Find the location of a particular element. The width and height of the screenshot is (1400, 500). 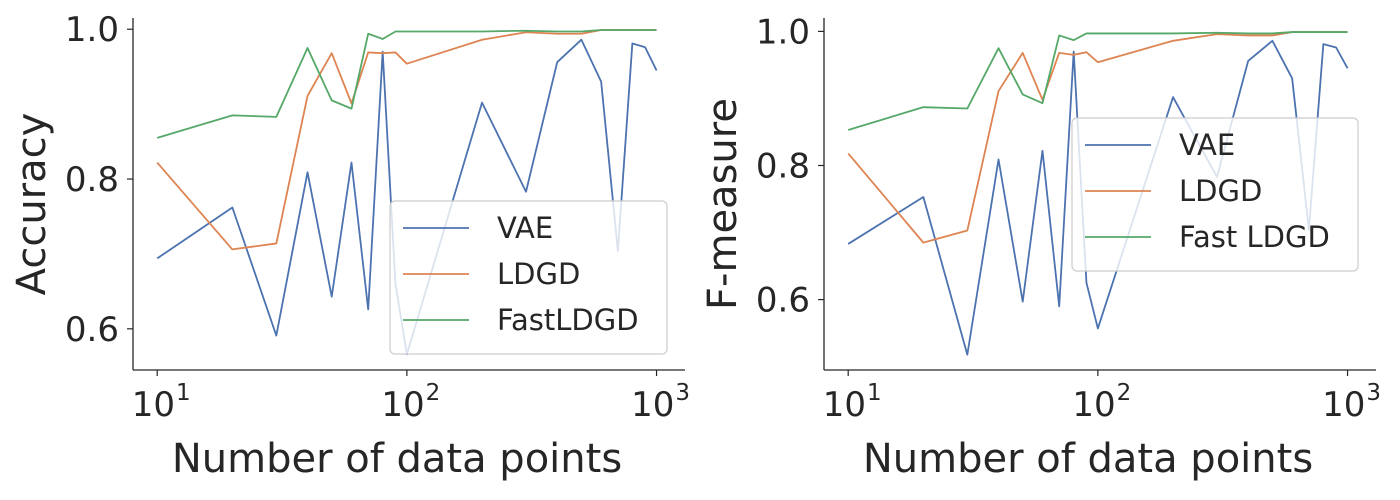

legend-label: Fast LDGD is located at coordinates (1254, 237).